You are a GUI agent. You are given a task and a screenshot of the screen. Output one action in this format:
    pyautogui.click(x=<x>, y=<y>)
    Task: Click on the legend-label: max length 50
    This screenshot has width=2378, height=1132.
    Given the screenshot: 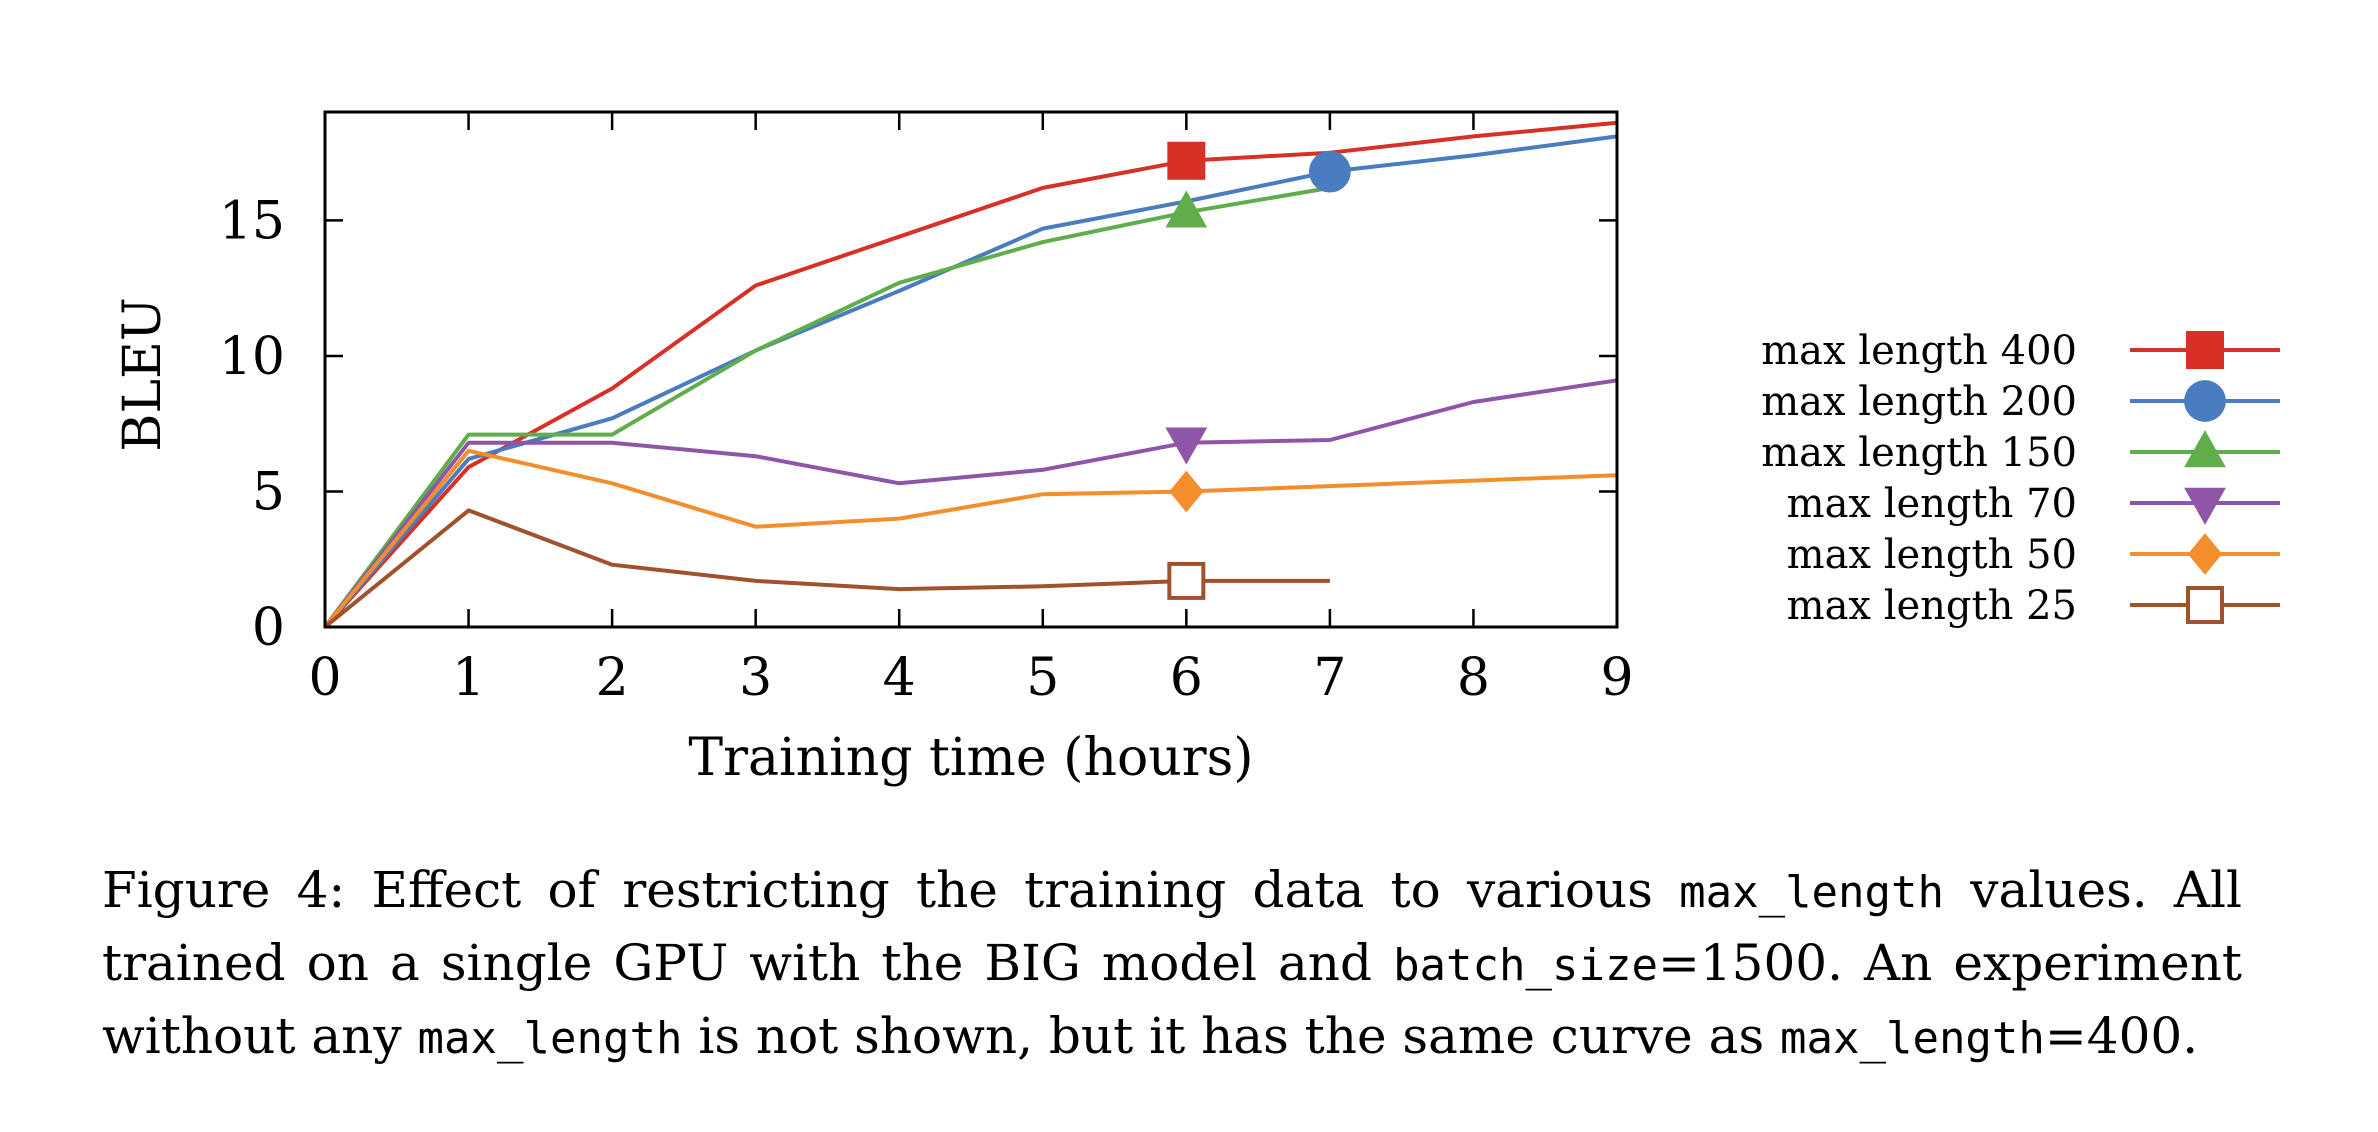 What is the action you would take?
    pyautogui.click(x=1932, y=555)
    